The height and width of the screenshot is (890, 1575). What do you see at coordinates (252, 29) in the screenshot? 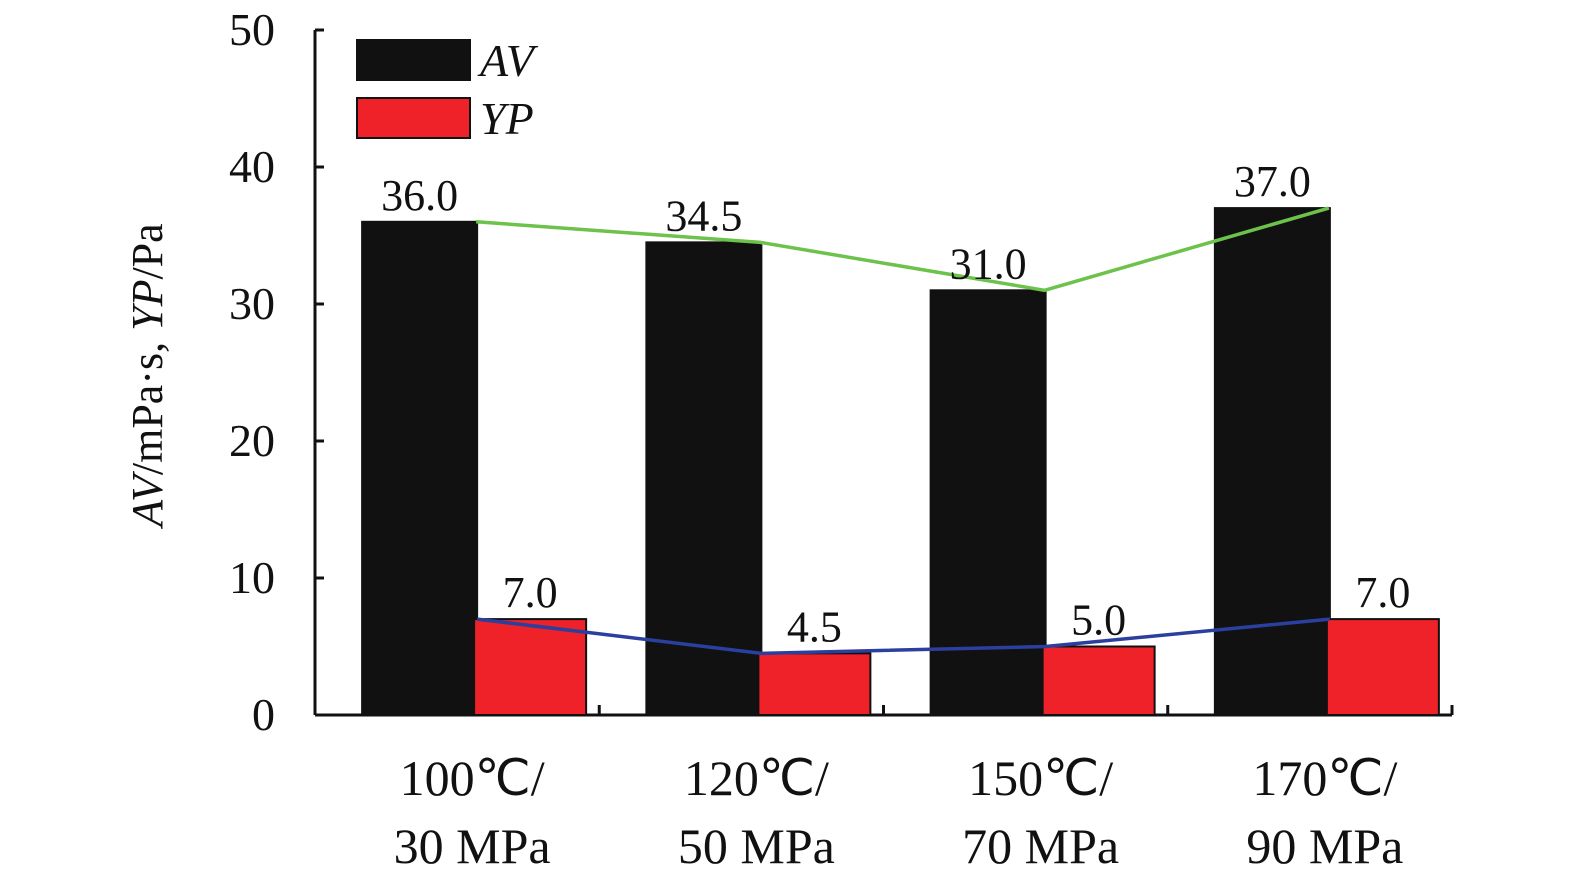
I see `y-tick-label: 50` at bounding box center [252, 29].